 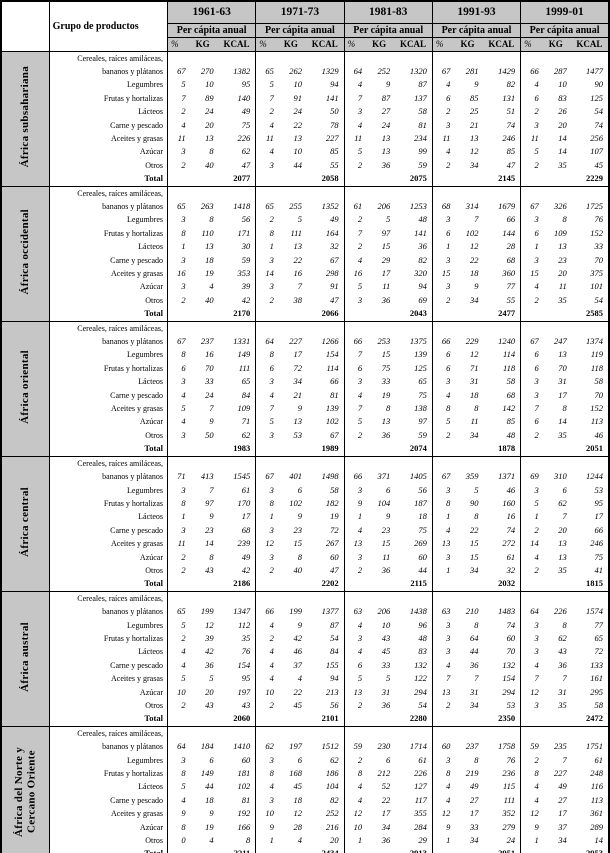 I want to click on kg-value: 7, so click(x=211, y=489).